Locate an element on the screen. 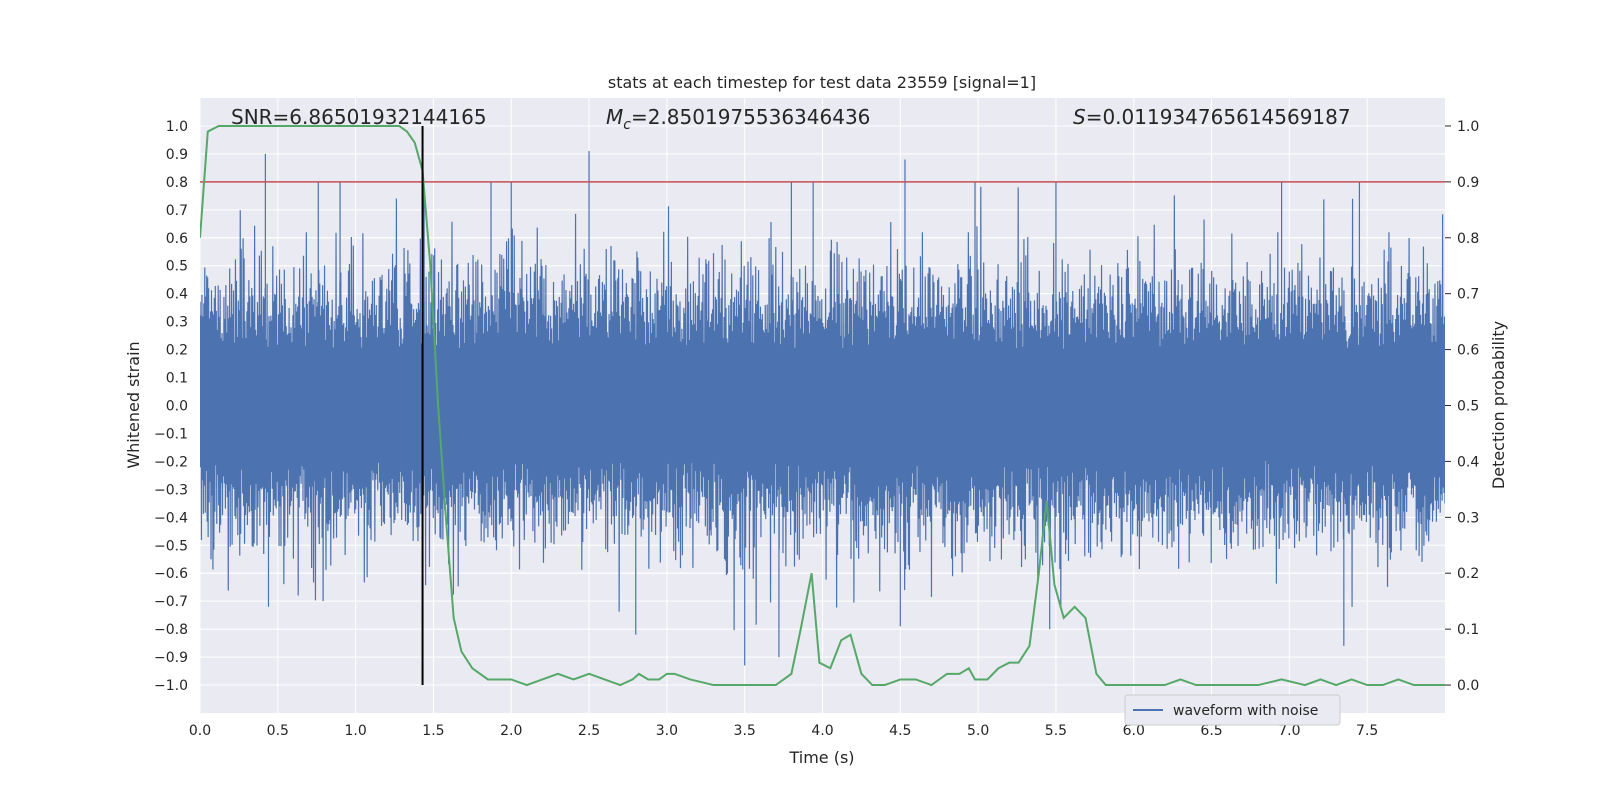  x-tick-label: 4.5 is located at coordinates (900, 731).